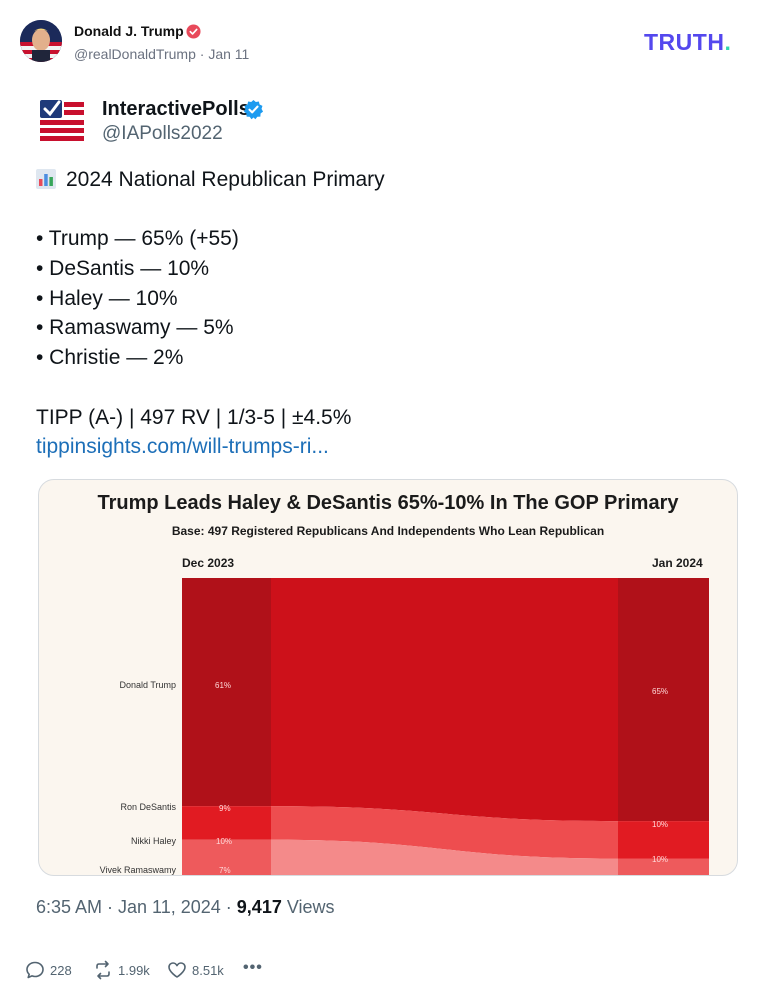  I want to click on label-ron-desantis: Ron DeSantis, so click(148, 807).